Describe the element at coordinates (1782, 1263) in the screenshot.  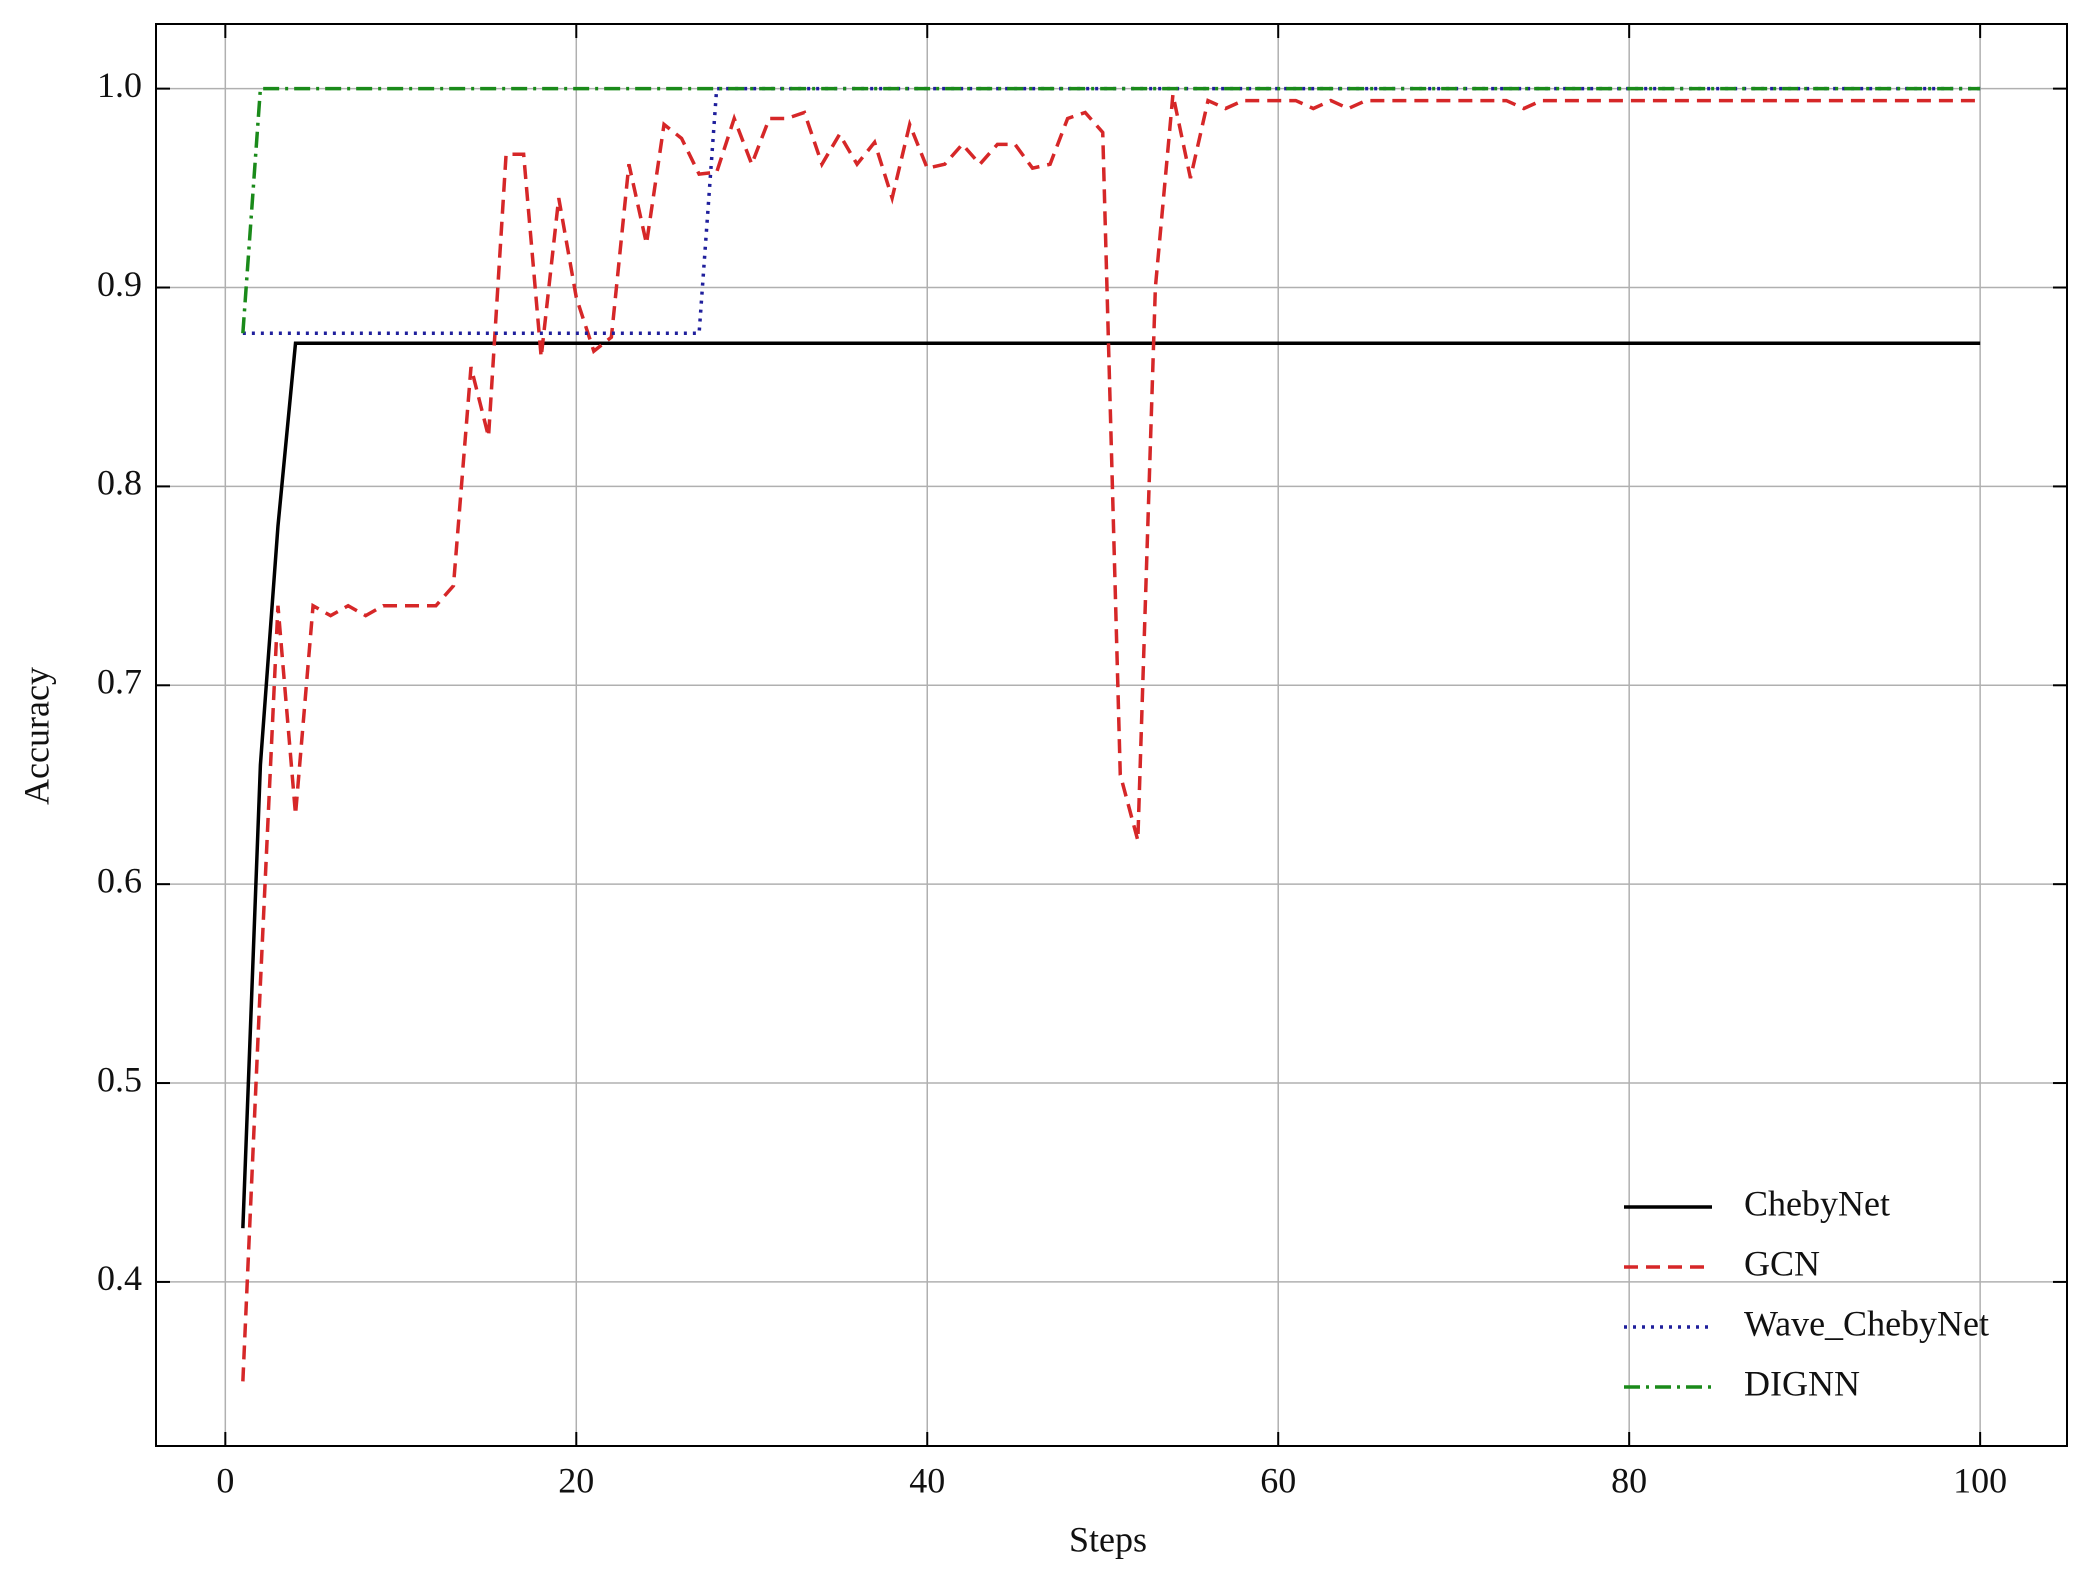
I see `legend-label: GCN` at that location.